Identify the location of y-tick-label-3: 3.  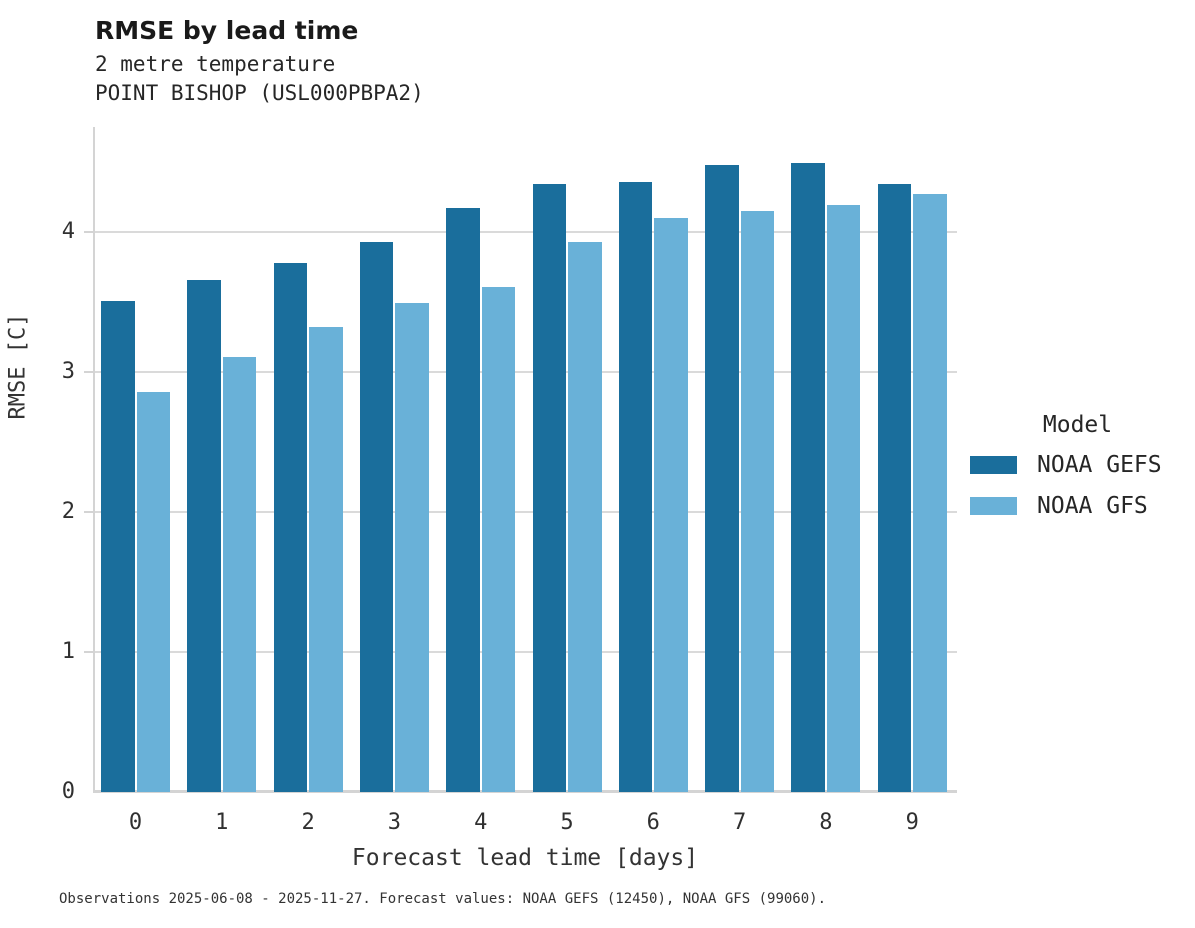
(68, 371).